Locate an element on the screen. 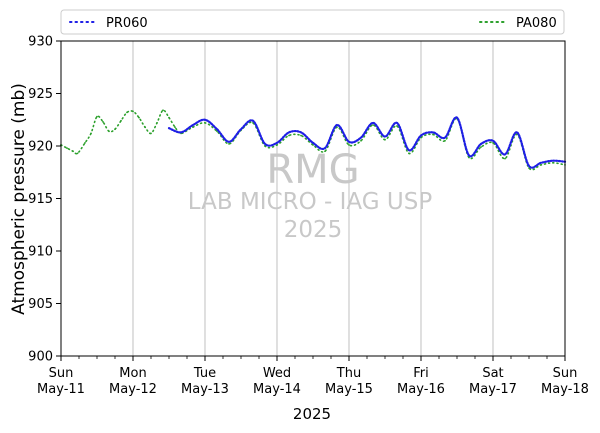 This screenshot has width=600, height=433. x-tick-date: May-12 is located at coordinates (133, 389).